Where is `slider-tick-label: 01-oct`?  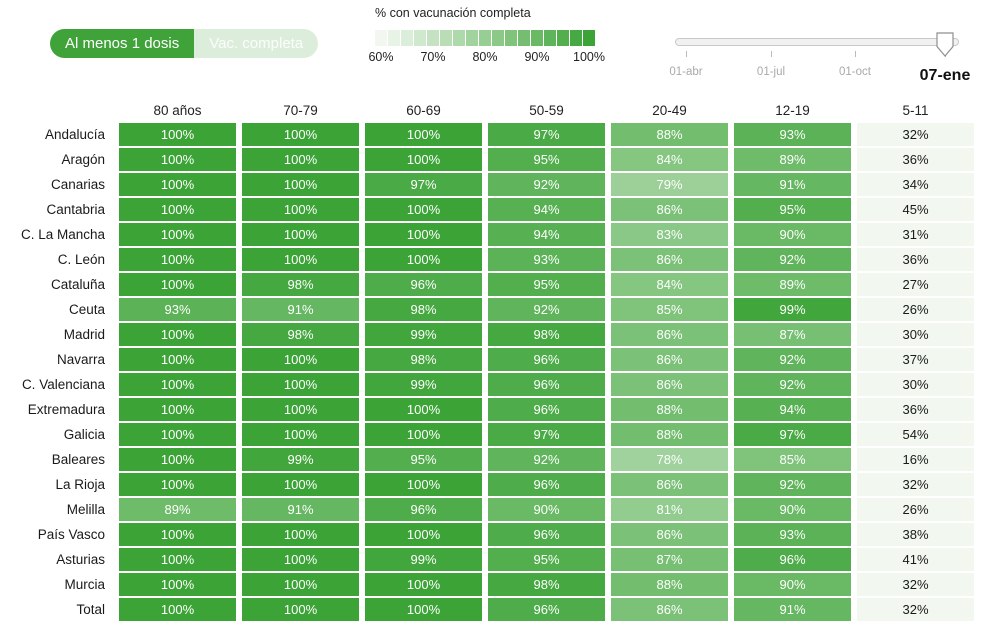
slider-tick-label: 01-oct is located at coordinates (855, 72).